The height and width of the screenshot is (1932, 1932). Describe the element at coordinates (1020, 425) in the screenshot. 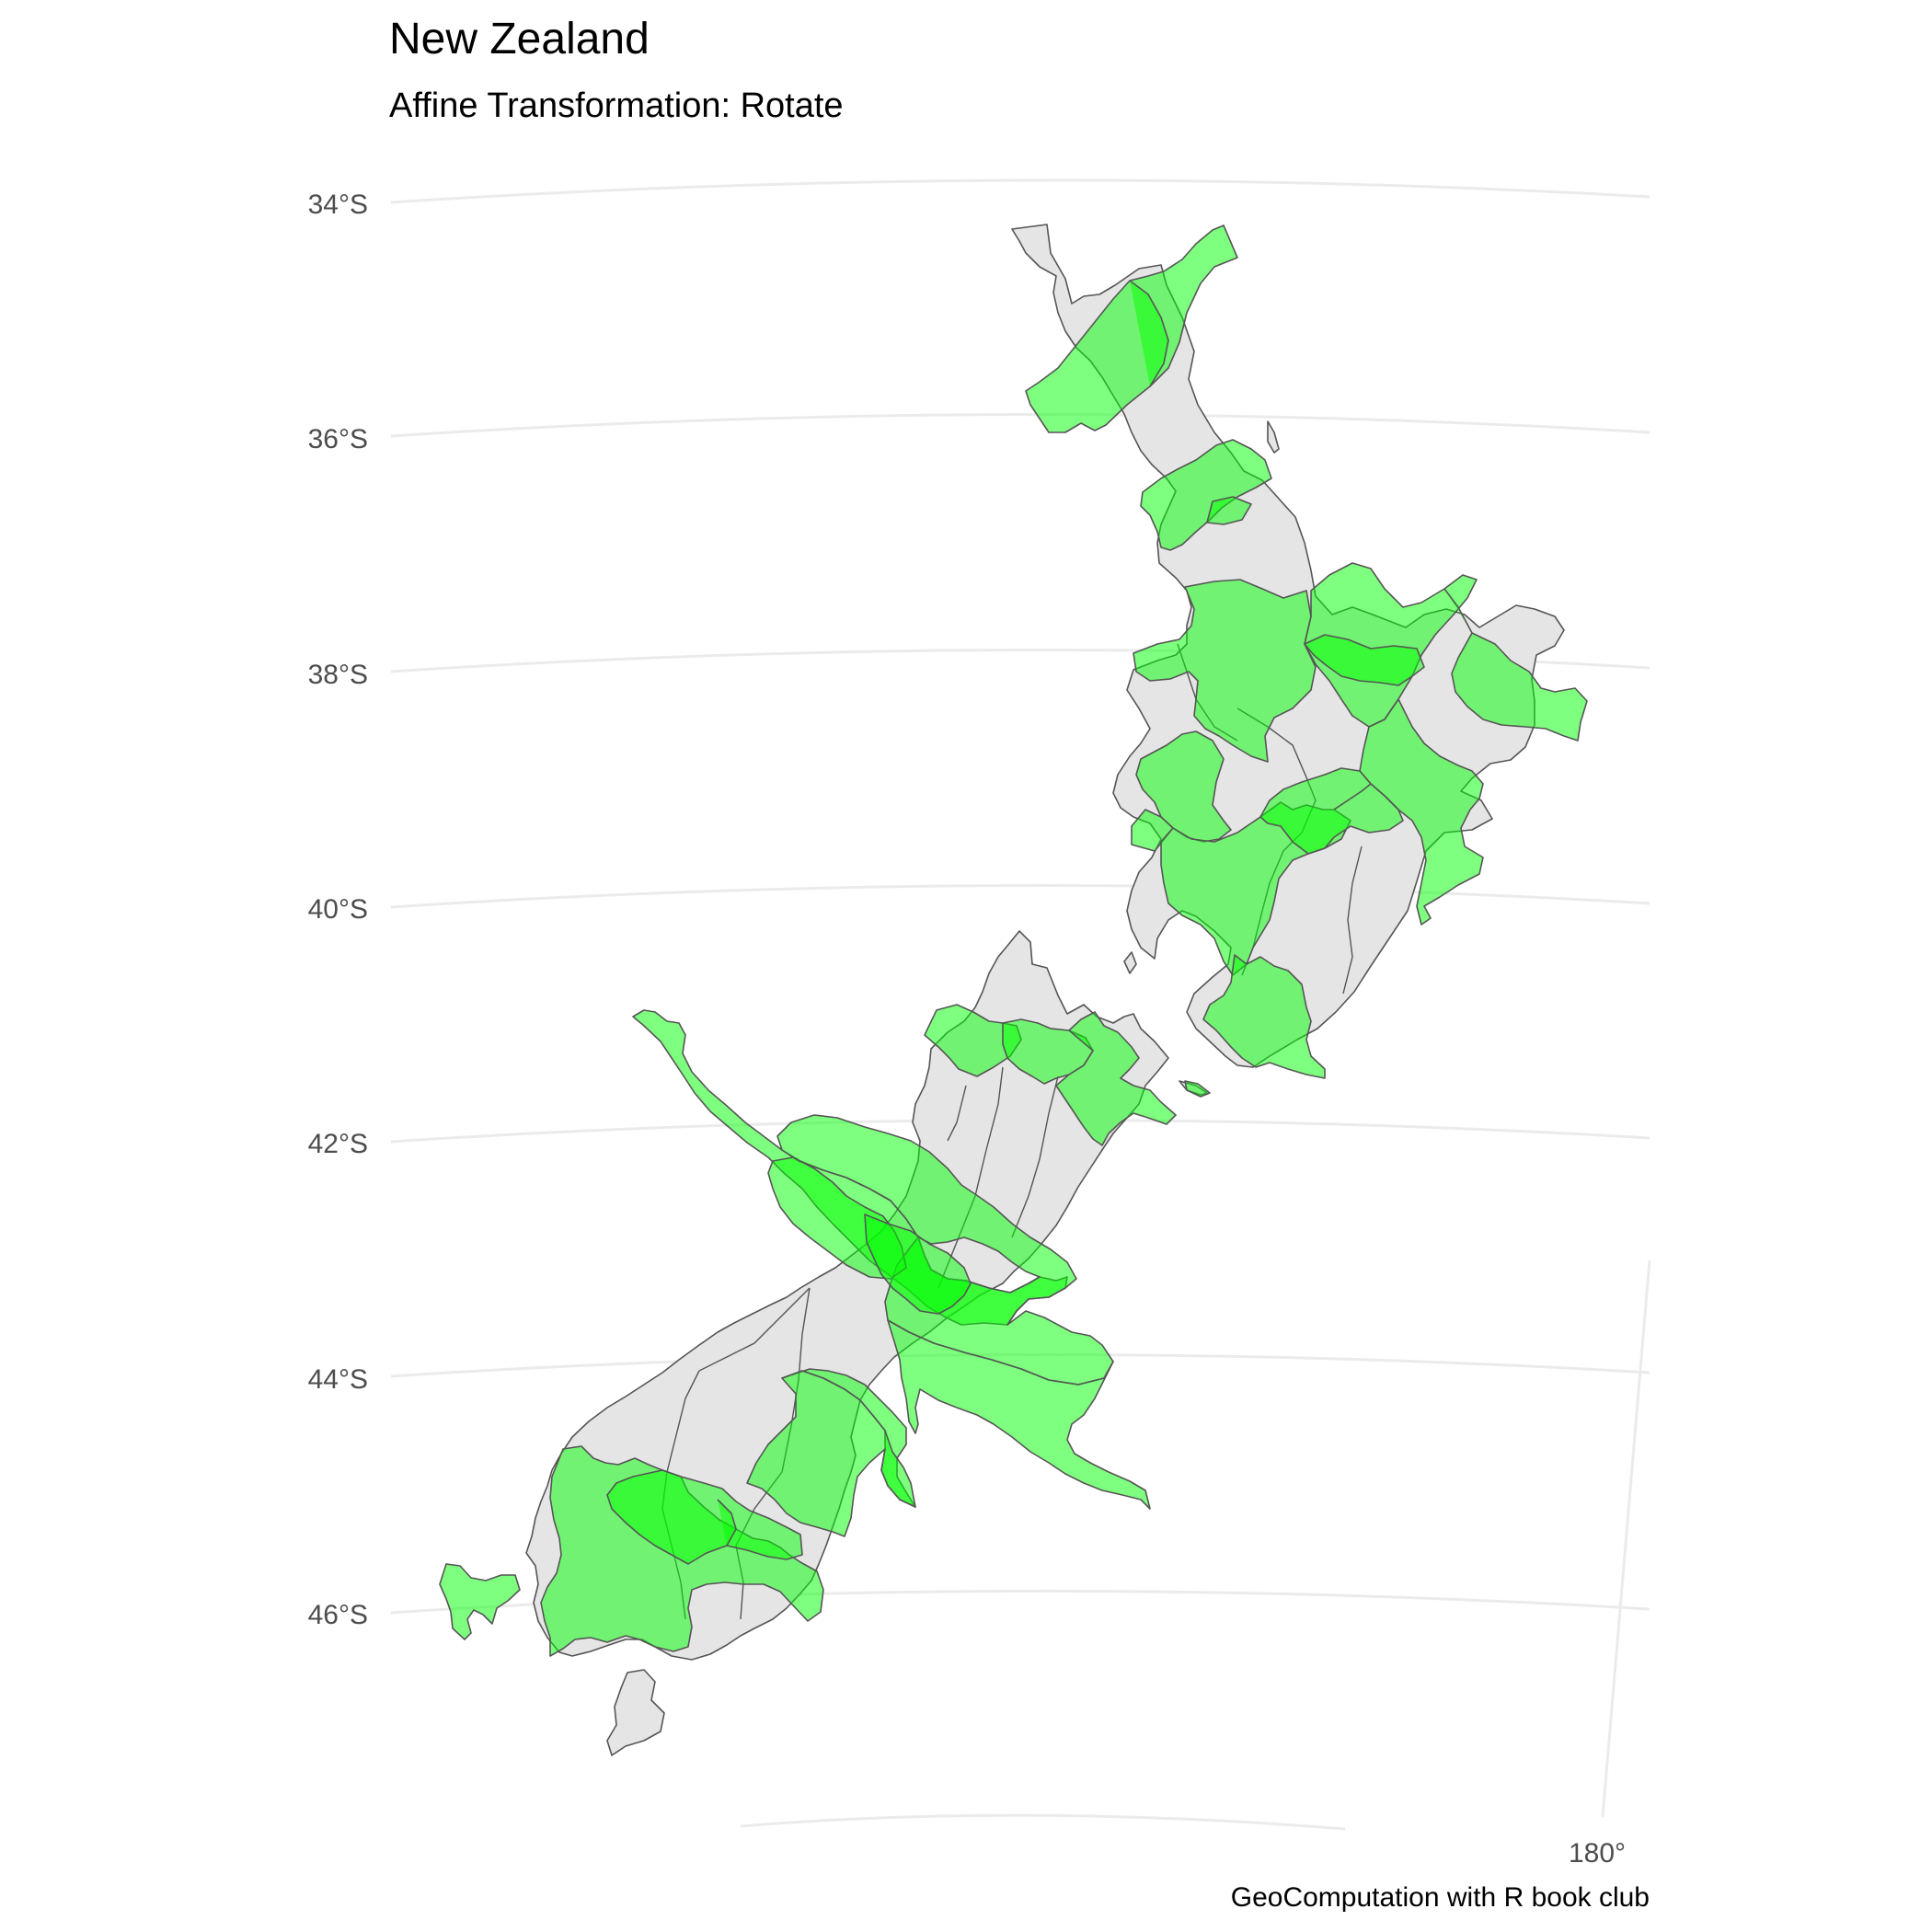

I see `parallel-36s` at that location.